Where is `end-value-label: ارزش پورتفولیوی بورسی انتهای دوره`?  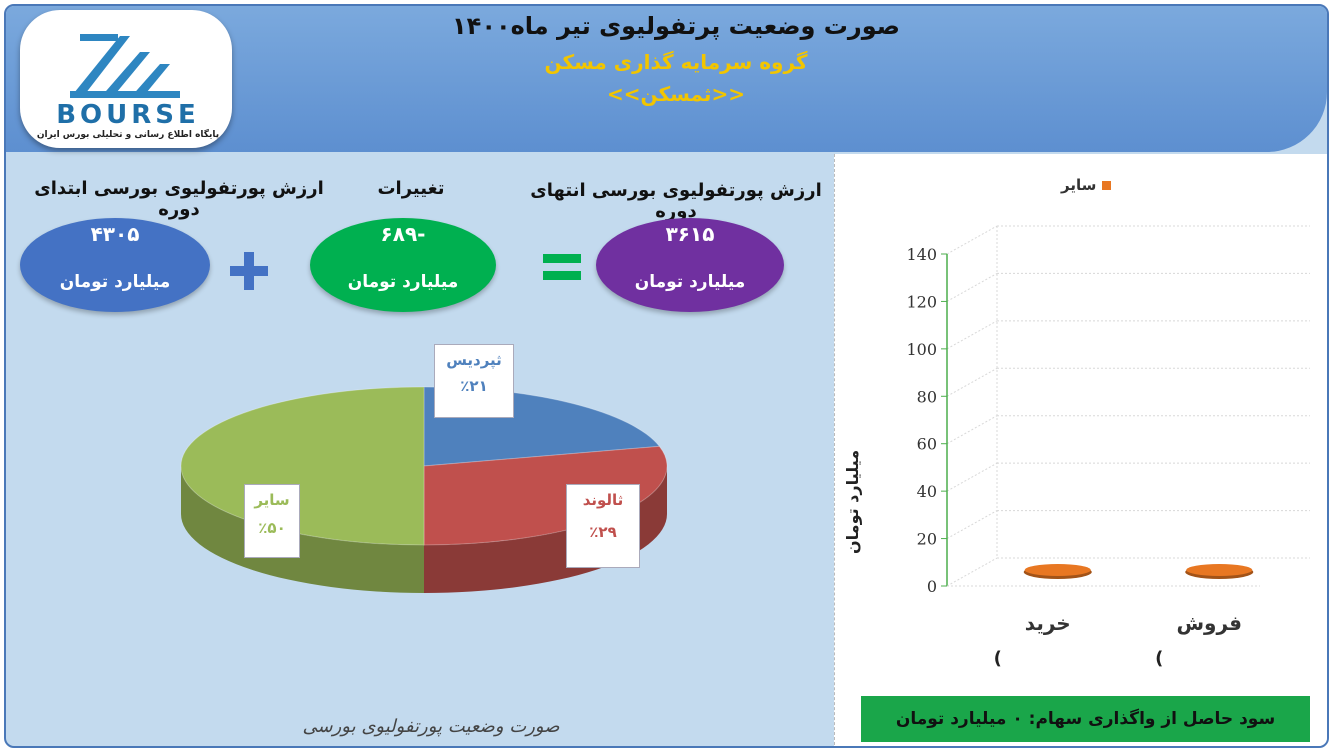 end-value-label: ارزش پورتفولیوی بورسی انتهای دوره is located at coordinates (676, 201).